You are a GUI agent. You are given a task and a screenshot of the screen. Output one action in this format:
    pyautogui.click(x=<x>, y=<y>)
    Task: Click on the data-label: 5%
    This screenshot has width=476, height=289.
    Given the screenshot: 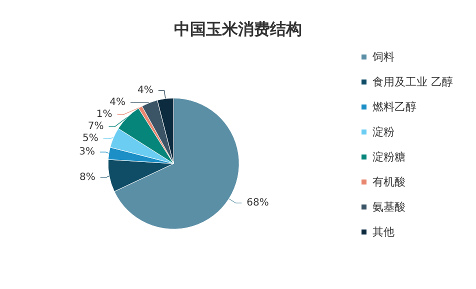 What is the action you would take?
    pyautogui.click(x=90, y=138)
    